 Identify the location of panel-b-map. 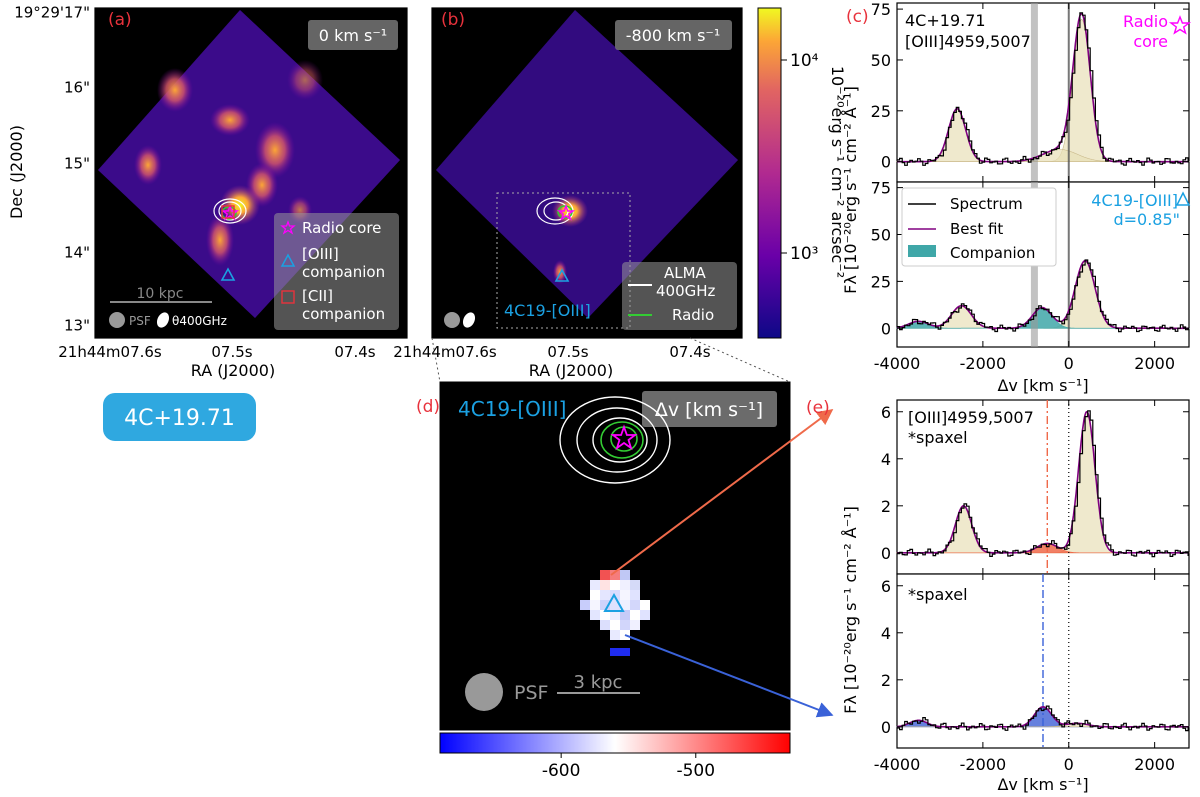
(587, 164).